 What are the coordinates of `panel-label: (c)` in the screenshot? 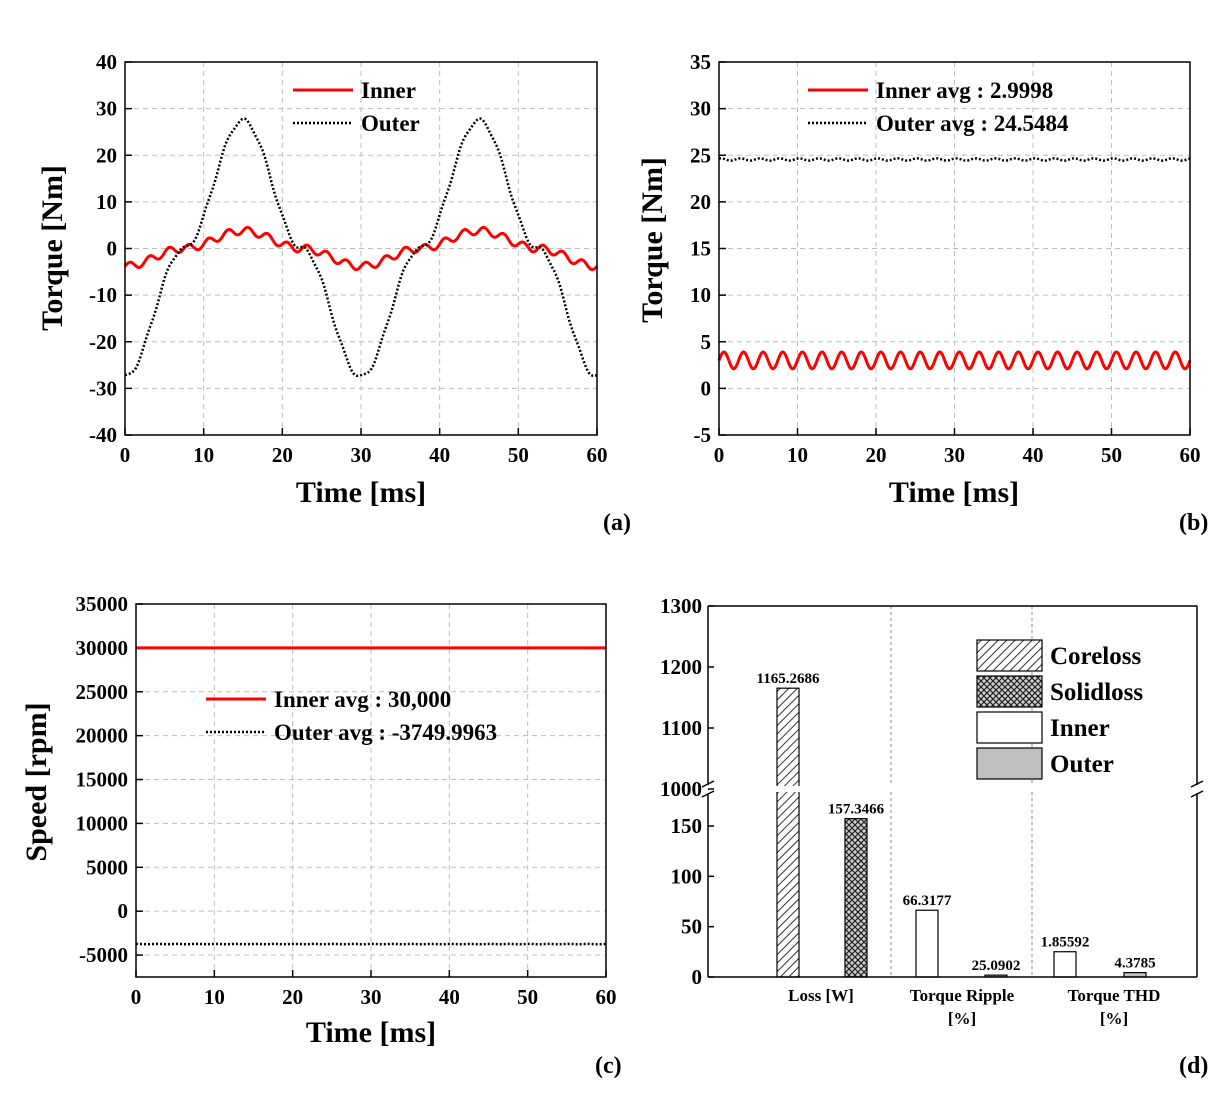 It's located at (608, 1066).